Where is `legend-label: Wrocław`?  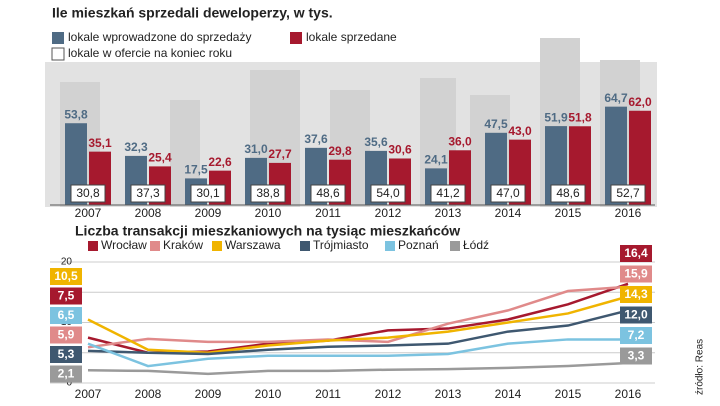 legend-label: Wrocław is located at coordinates (124, 245).